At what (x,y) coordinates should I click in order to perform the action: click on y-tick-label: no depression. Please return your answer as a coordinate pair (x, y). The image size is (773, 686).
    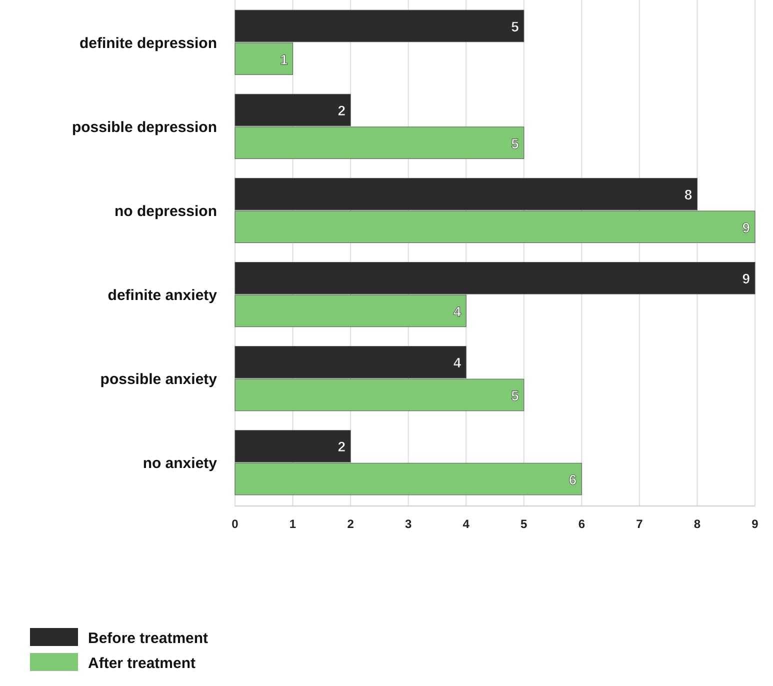
    Looking at the image, I should click on (165, 211).